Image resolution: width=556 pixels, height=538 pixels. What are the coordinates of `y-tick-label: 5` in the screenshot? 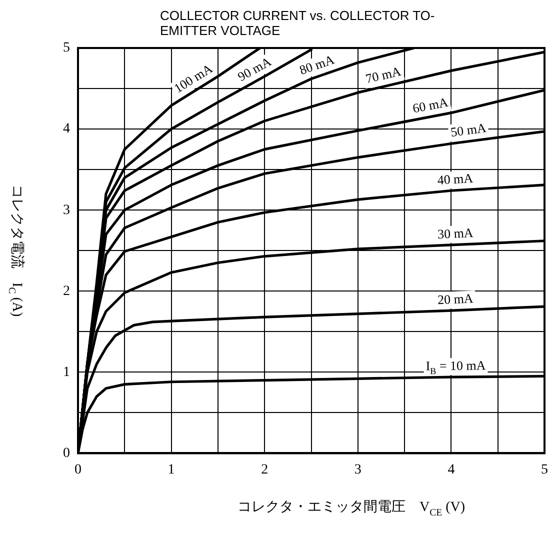 It's located at (66, 48).